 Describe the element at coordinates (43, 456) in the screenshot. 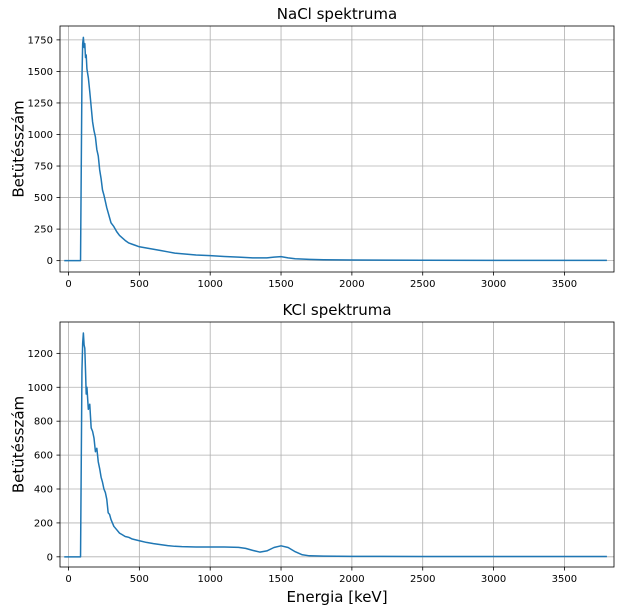

I see `y-tick-label: 600` at that location.